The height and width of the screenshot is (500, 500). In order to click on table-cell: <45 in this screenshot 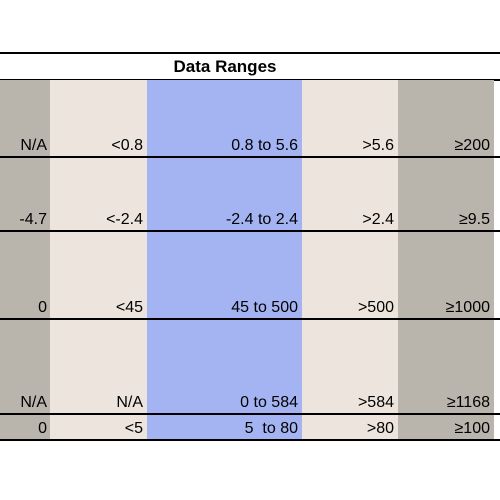, I will do `click(129, 307)`.